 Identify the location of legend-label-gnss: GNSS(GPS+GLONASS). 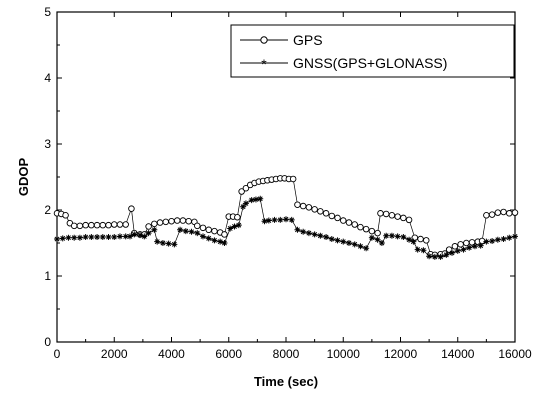
(370, 63).